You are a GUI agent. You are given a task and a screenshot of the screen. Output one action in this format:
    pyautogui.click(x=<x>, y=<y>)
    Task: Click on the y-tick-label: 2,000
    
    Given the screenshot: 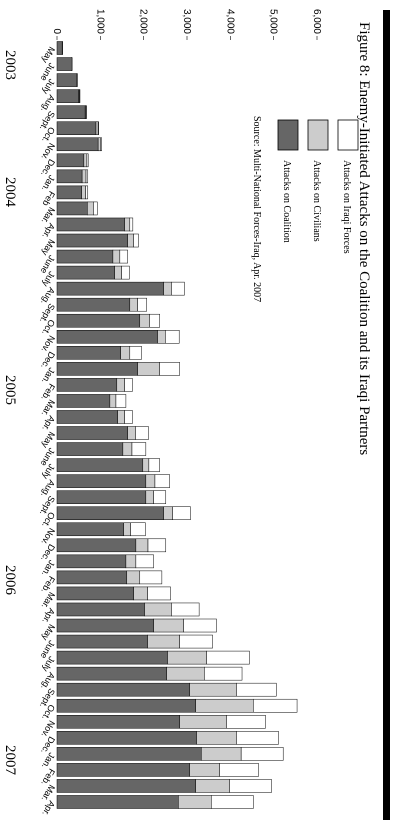 What is the action you would take?
    pyautogui.click(x=143, y=21)
    